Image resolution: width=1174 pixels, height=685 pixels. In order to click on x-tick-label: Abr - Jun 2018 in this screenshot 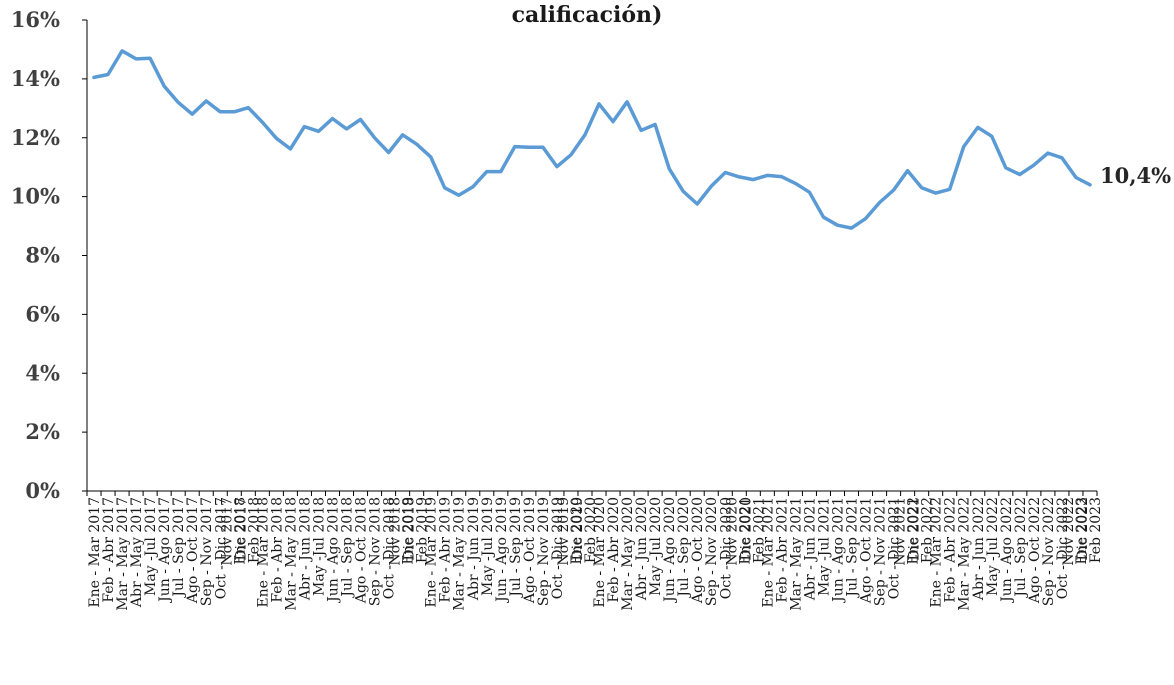, I will do `click(305, 549)`.